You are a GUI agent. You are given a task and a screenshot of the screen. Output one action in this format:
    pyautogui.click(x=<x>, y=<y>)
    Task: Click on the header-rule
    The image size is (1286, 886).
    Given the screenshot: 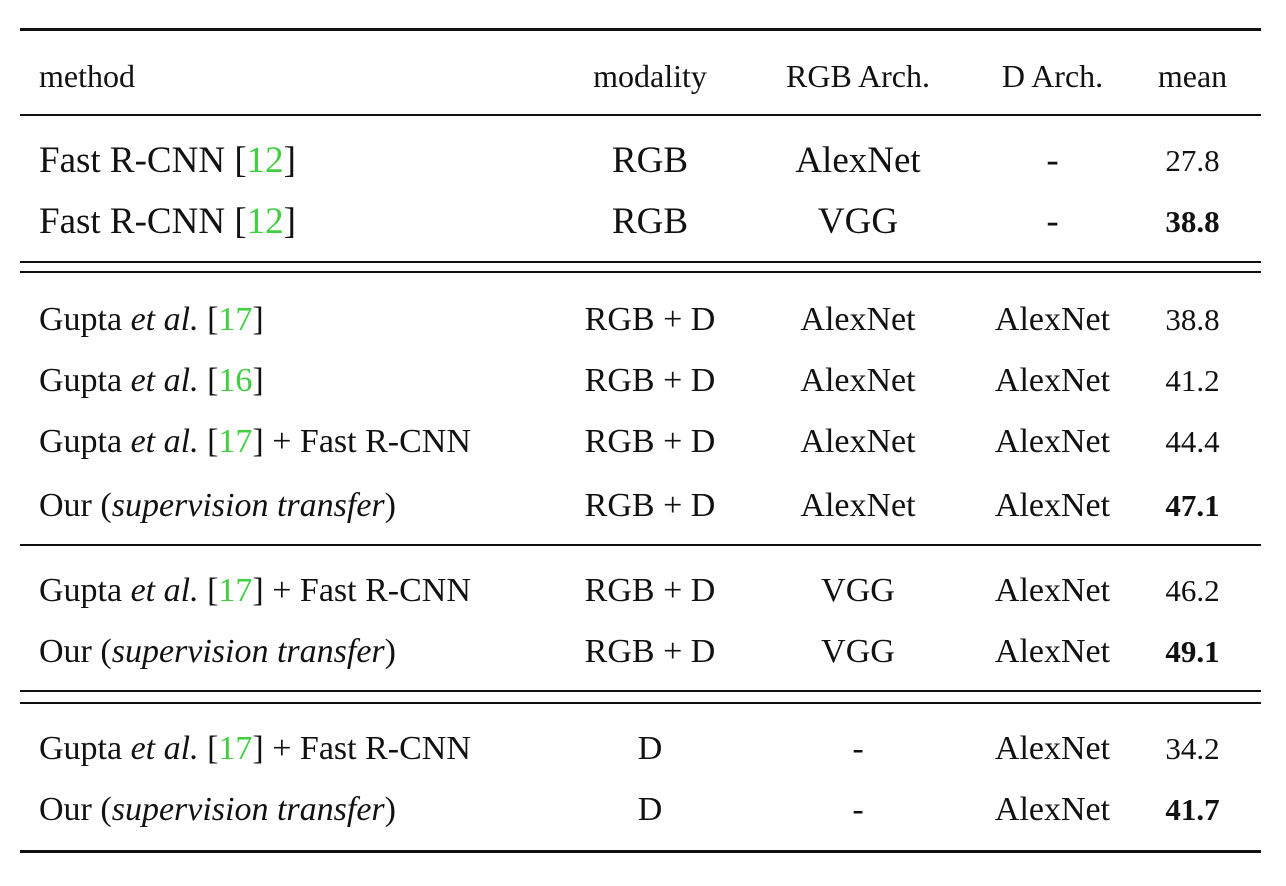 What is the action you would take?
    pyautogui.click(x=640, y=115)
    